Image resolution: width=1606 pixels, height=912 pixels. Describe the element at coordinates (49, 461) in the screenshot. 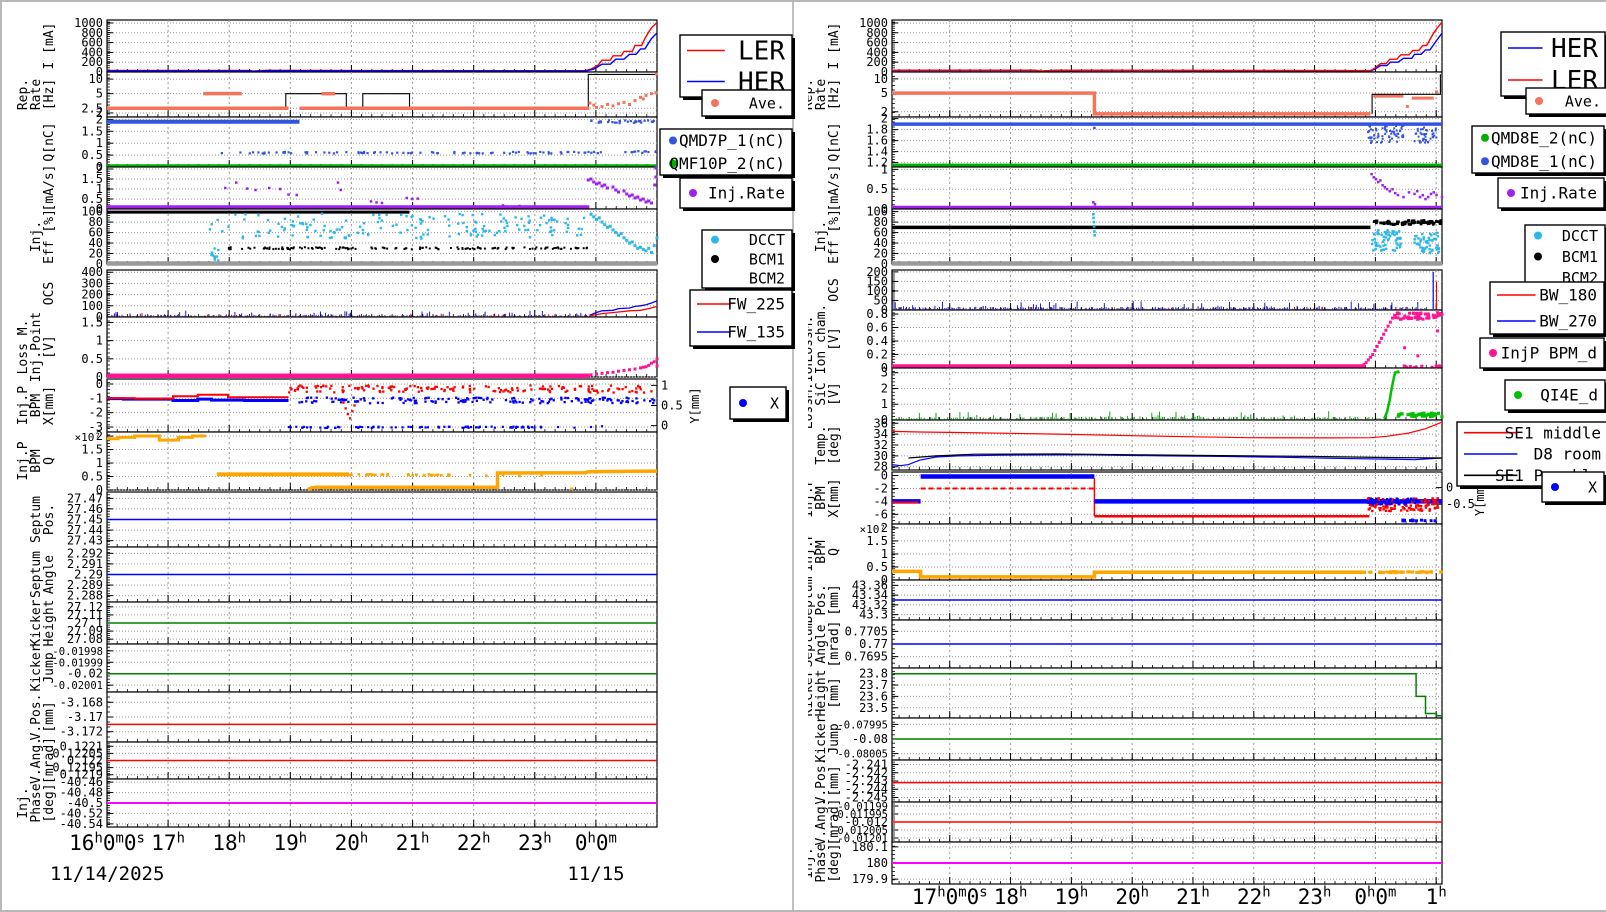

I see `svg-text: Q` at that location.